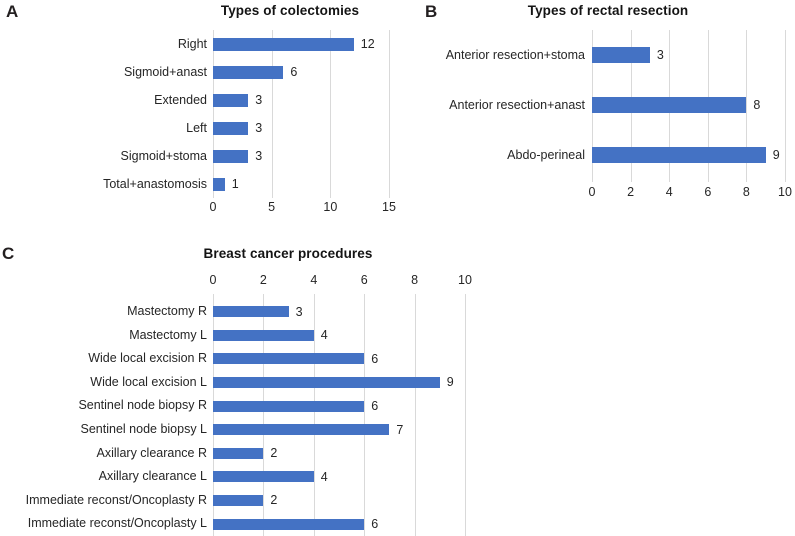 This screenshot has width=795, height=536. I want to click on chart-title: Breast cancer procedures, so click(288, 253).